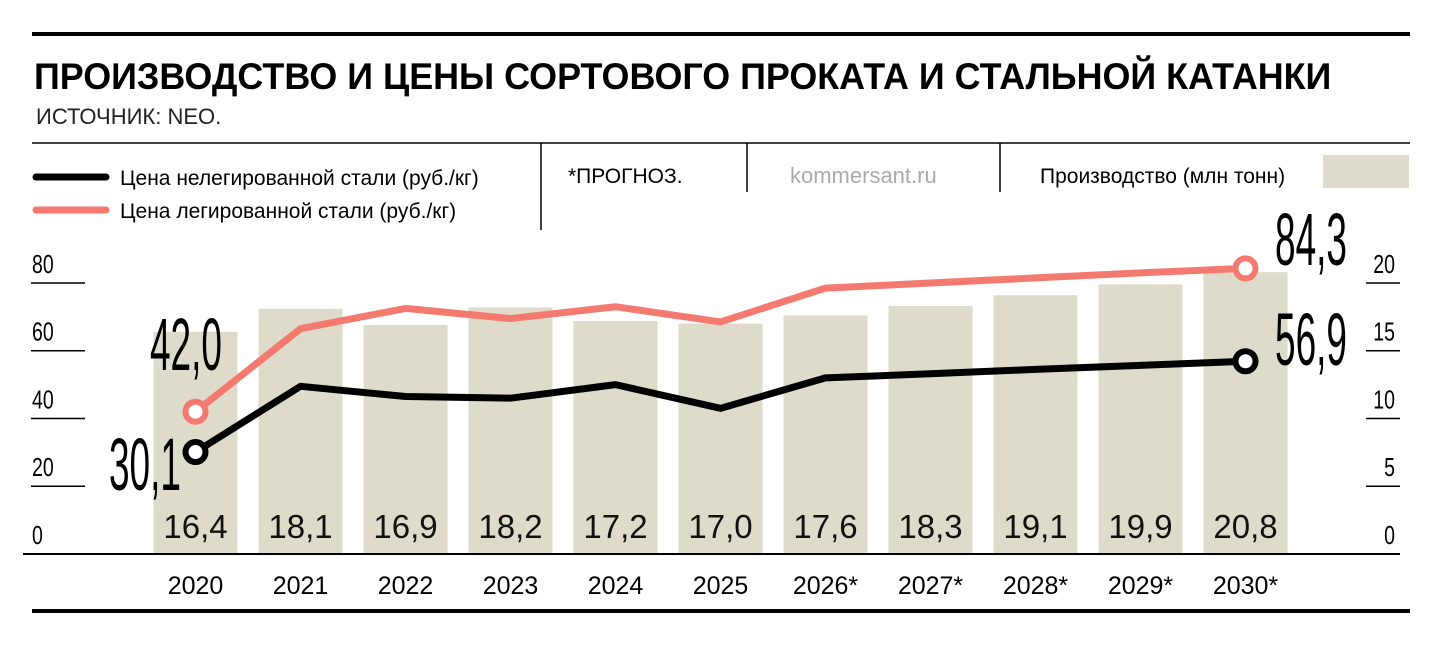 This screenshot has height=650, width=1440. Describe the element at coordinates (1384, 331) in the screenshot. I see `right-axis-tick-label: 15` at that location.